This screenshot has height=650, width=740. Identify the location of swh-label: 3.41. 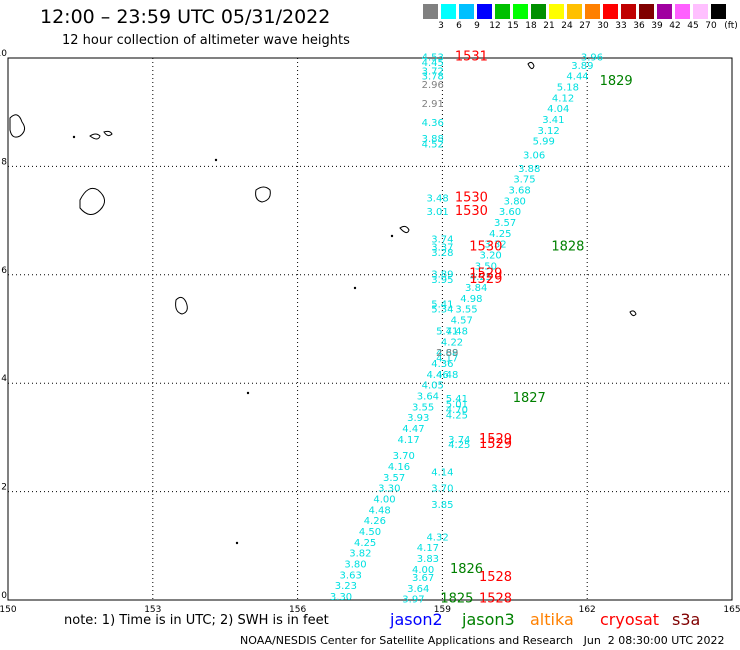
(553, 120).